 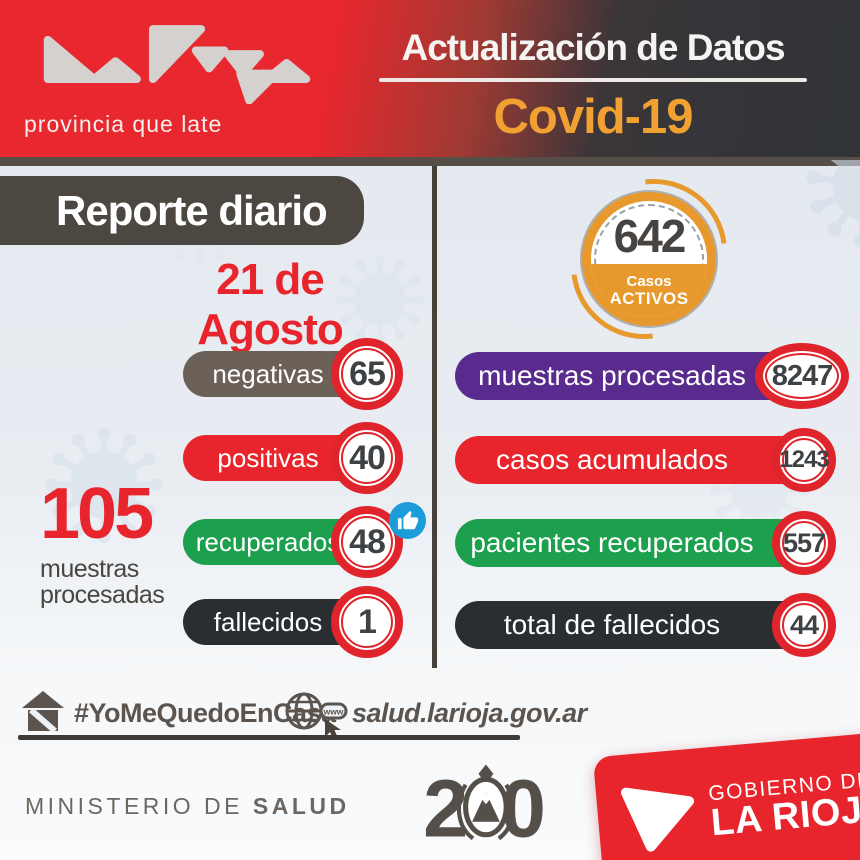 I want to click on stat-value: 65, so click(x=367, y=373).